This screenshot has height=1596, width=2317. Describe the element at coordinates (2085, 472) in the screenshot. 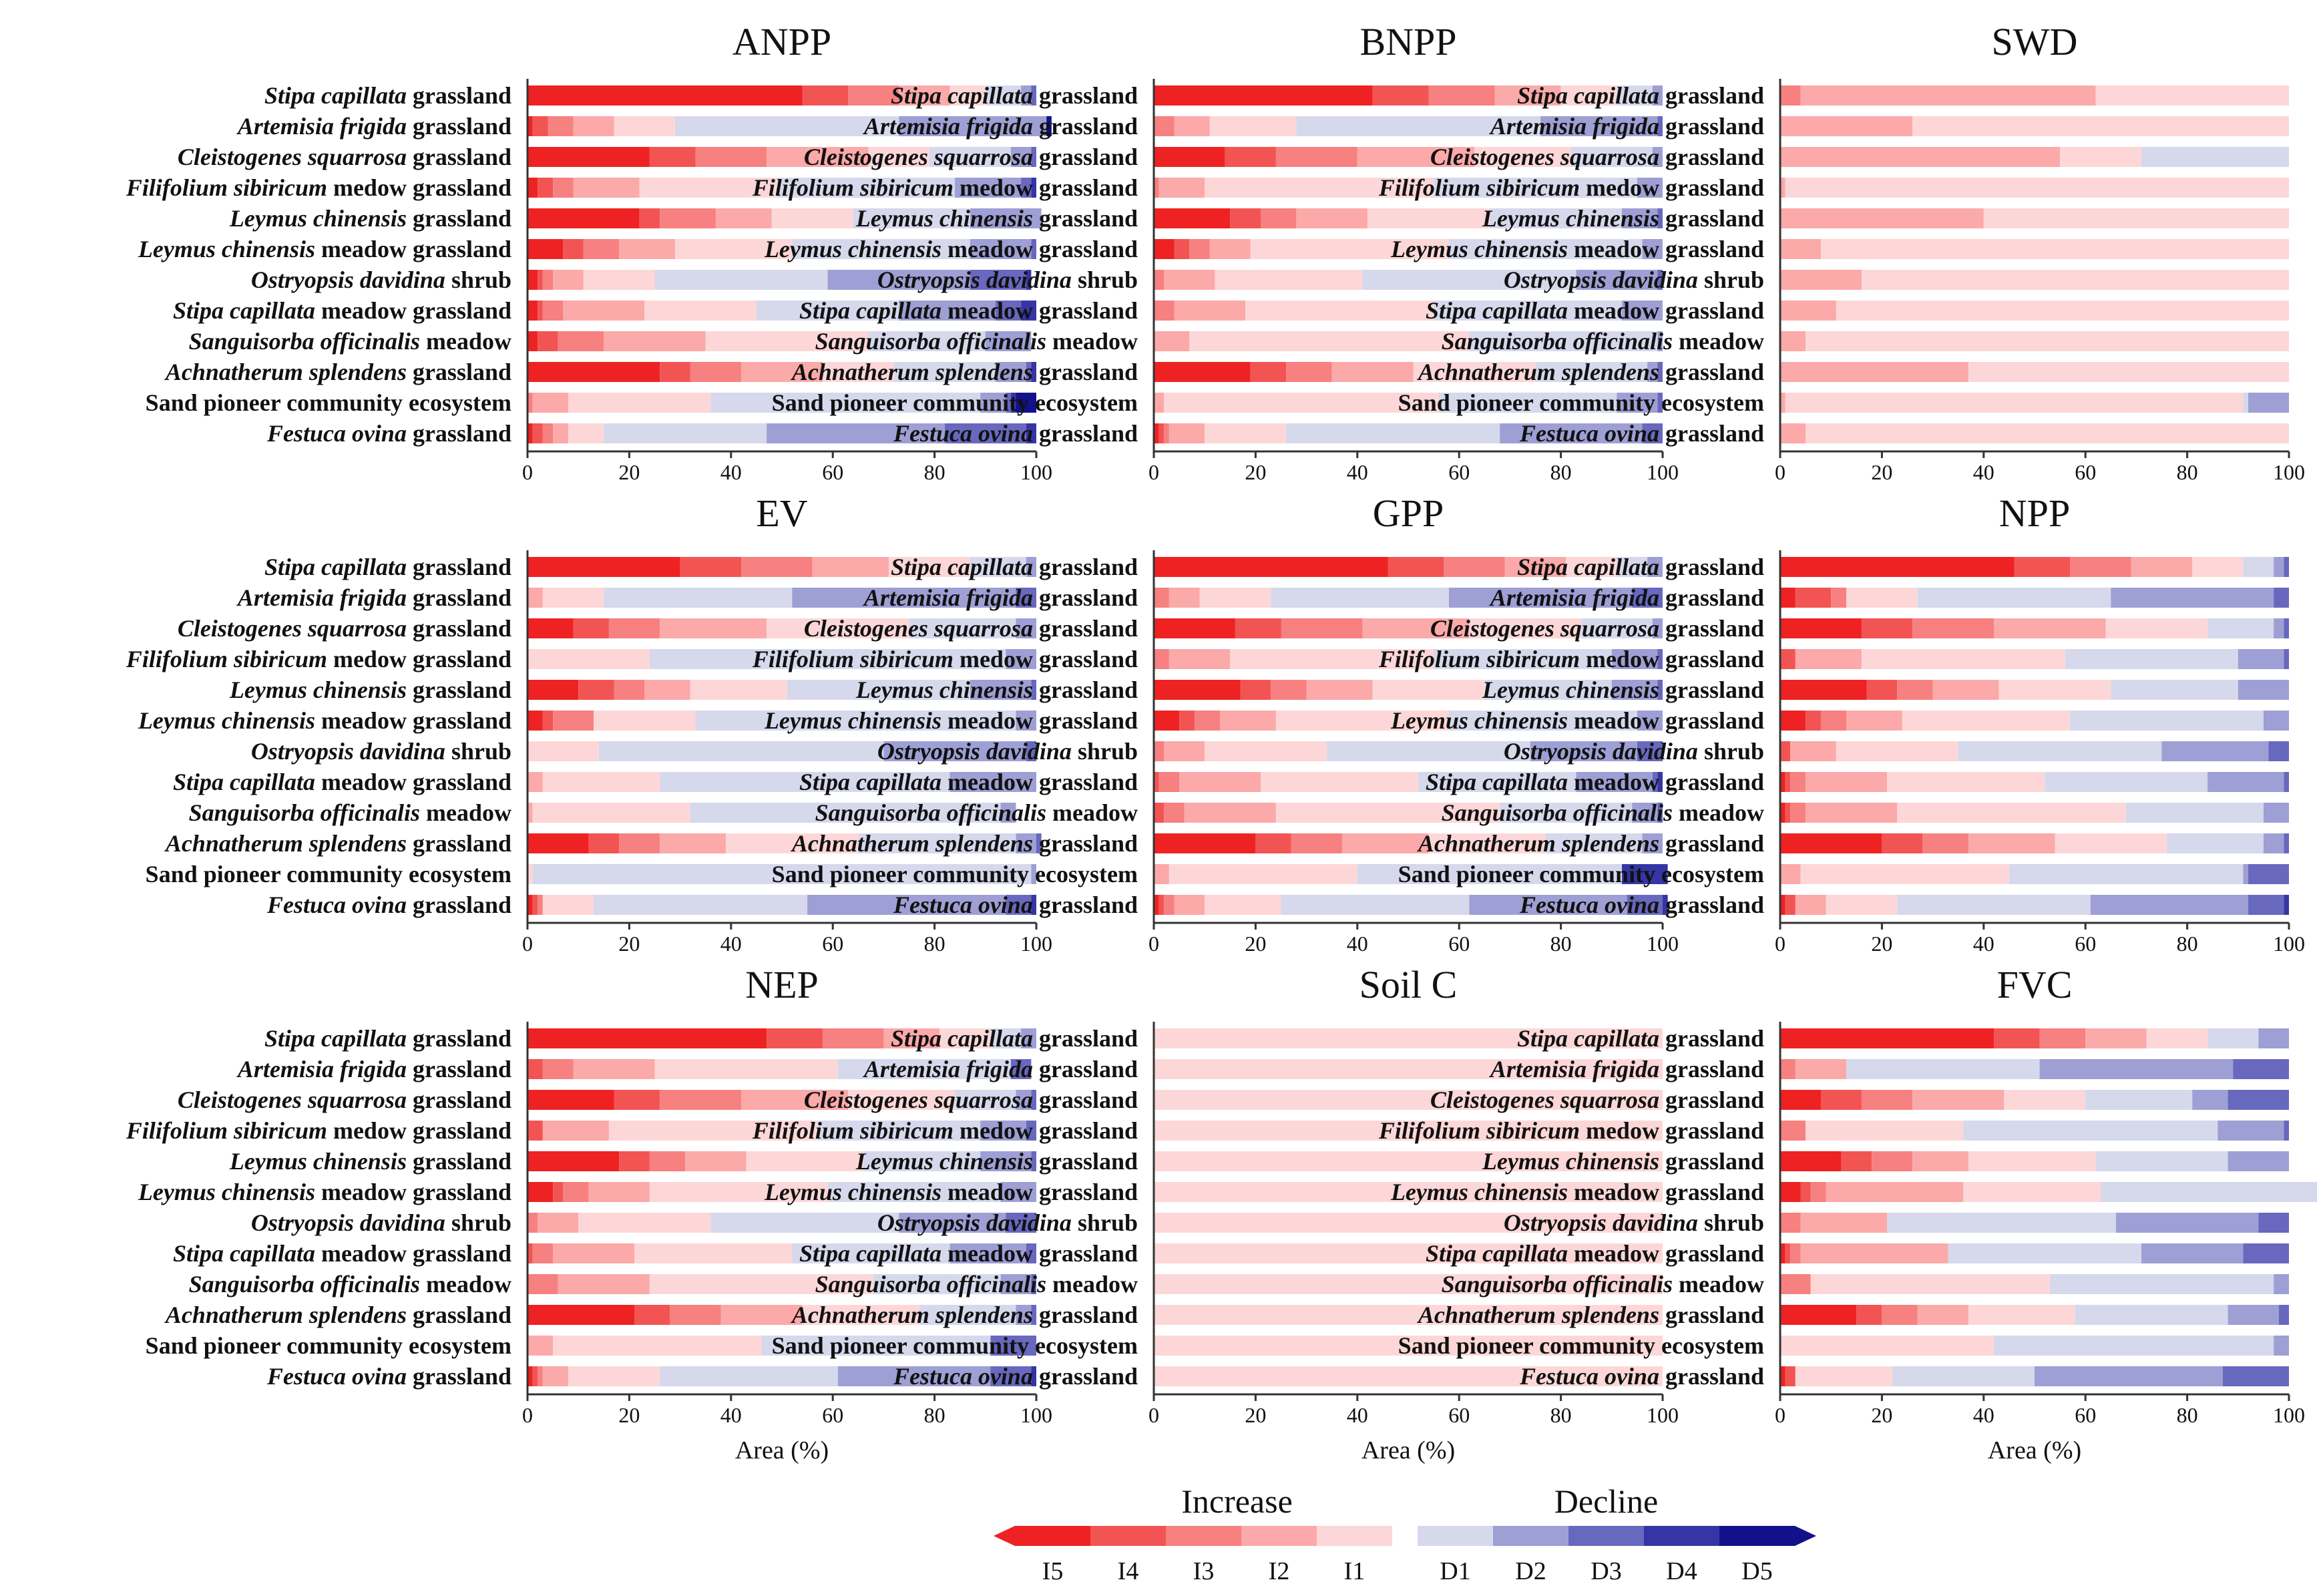

I see `x-tick-label: 60` at that location.